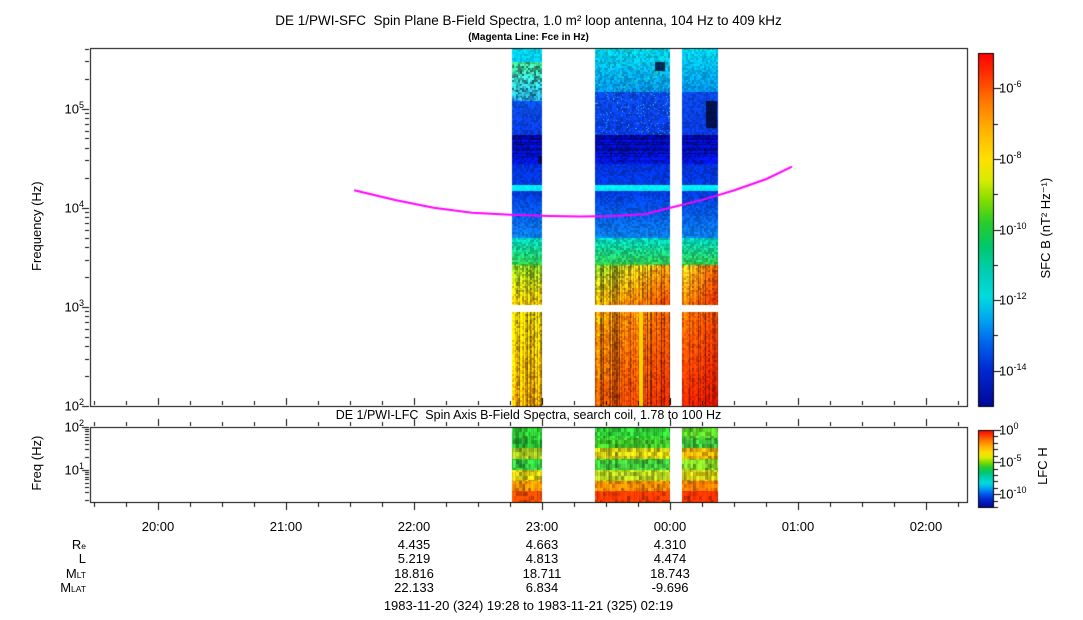 The image size is (1083, 620). What do you see at coordinates (670, 526) in the screenshot?
I see `time-tick-label: 00:00` at bounding box center [670, 526].